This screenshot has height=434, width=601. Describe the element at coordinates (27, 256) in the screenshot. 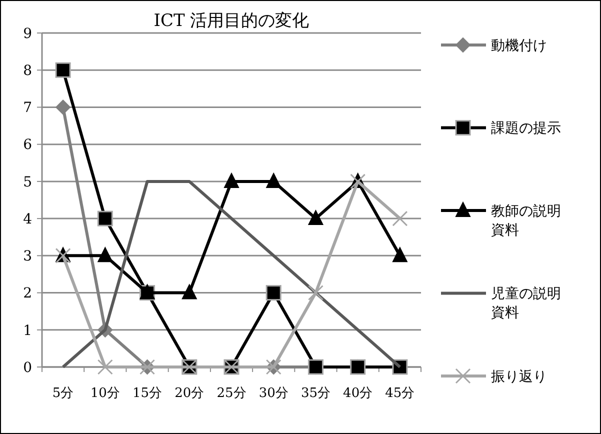

I see `y-tick-label: 3` at that location.